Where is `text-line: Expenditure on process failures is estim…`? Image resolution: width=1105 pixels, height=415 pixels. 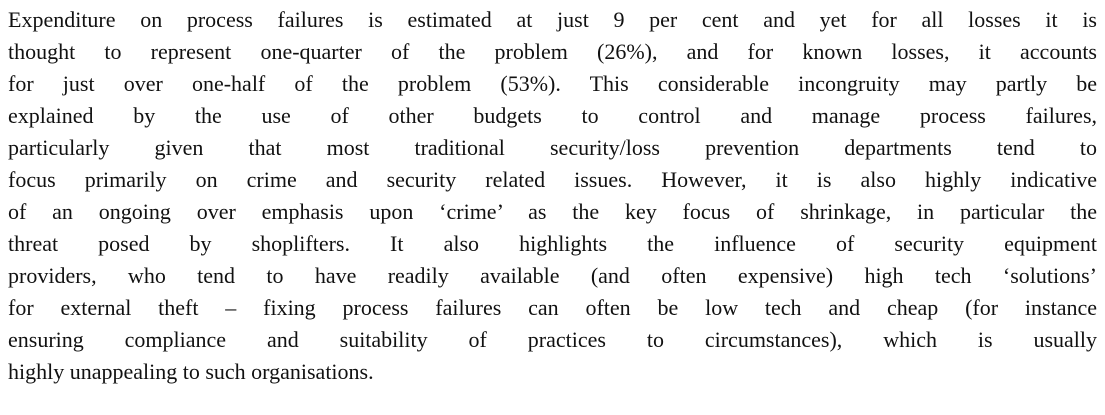
text-line: Expenditure on process failures is estim… is located at coordinates (552, 19).